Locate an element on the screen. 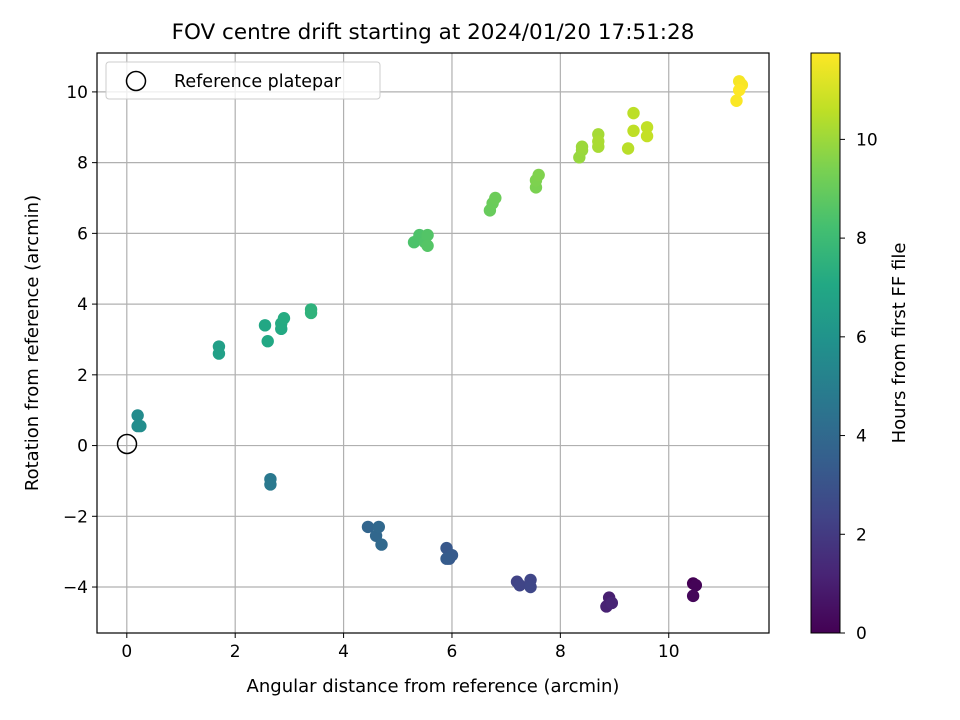 The width and height of the screenshot is (960, 720). y-tick-label: 6 is located at coordinates (82, 234).